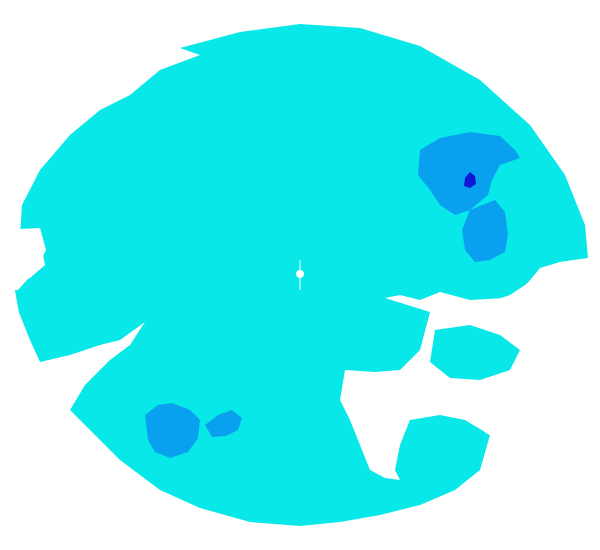  I want to click on strong-echo-core, so click(470, 180).